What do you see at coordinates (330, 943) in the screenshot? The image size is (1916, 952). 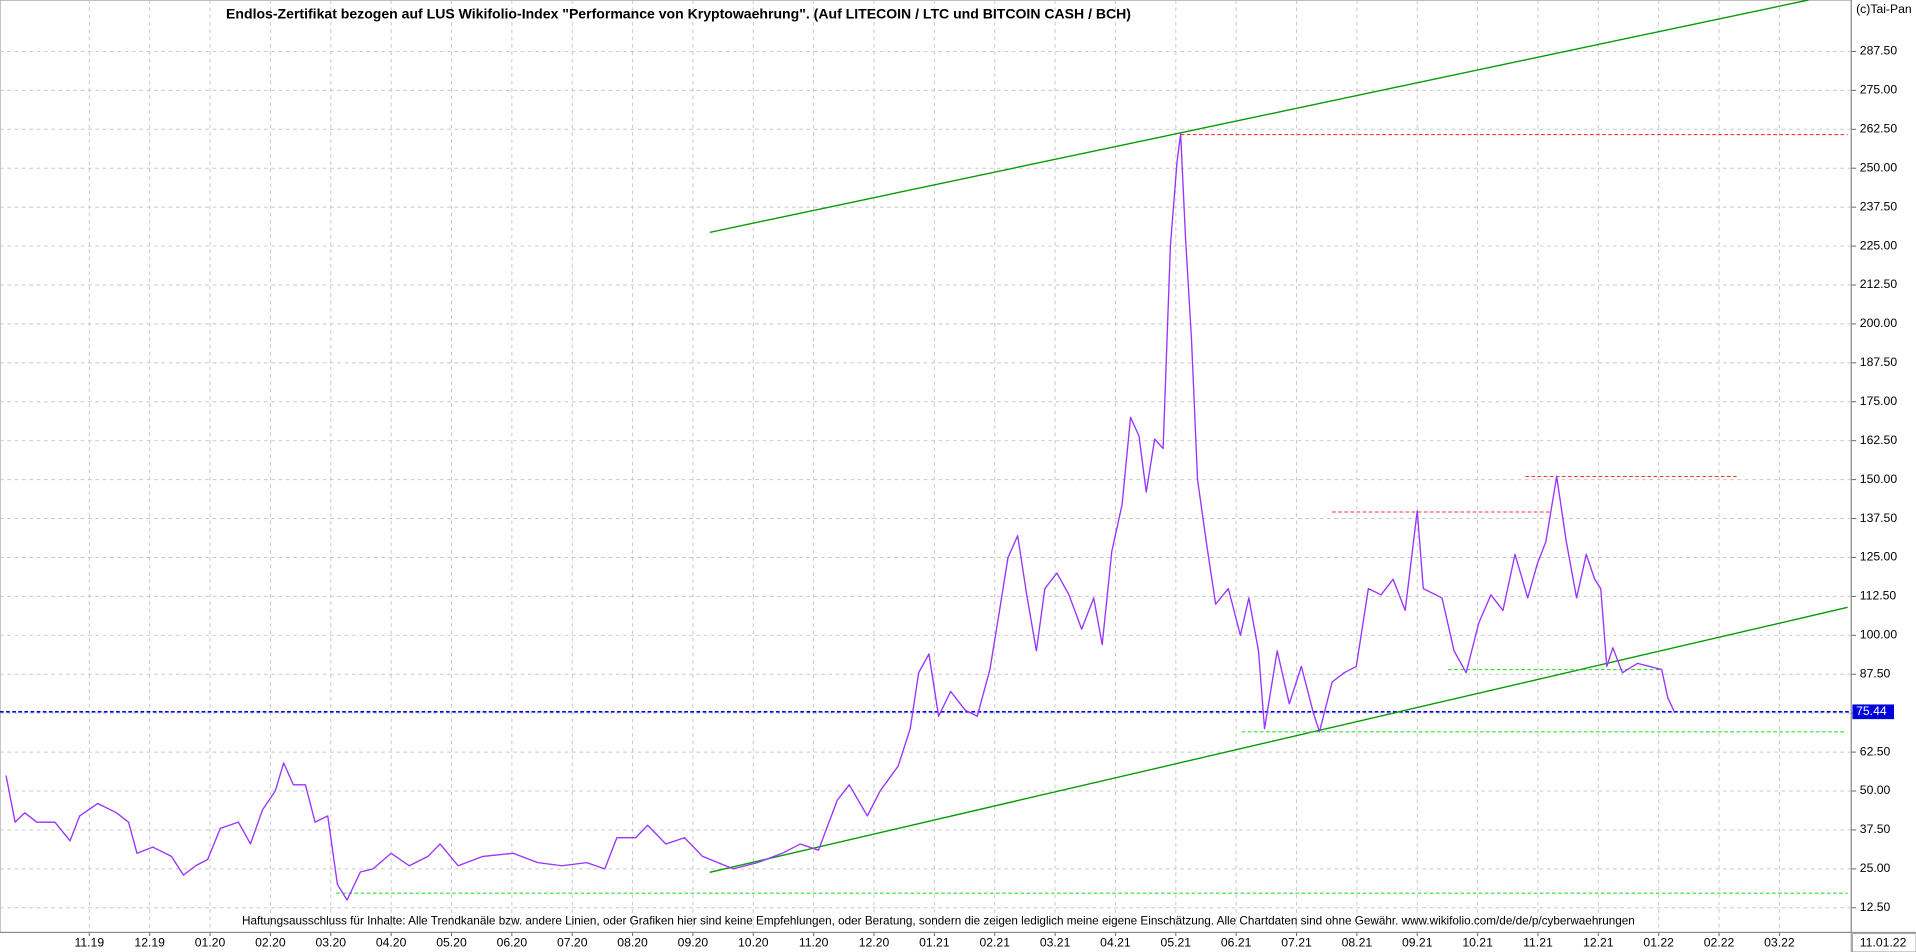 I see `x-tick-label: 03.20` at bounding box center [330, 943].